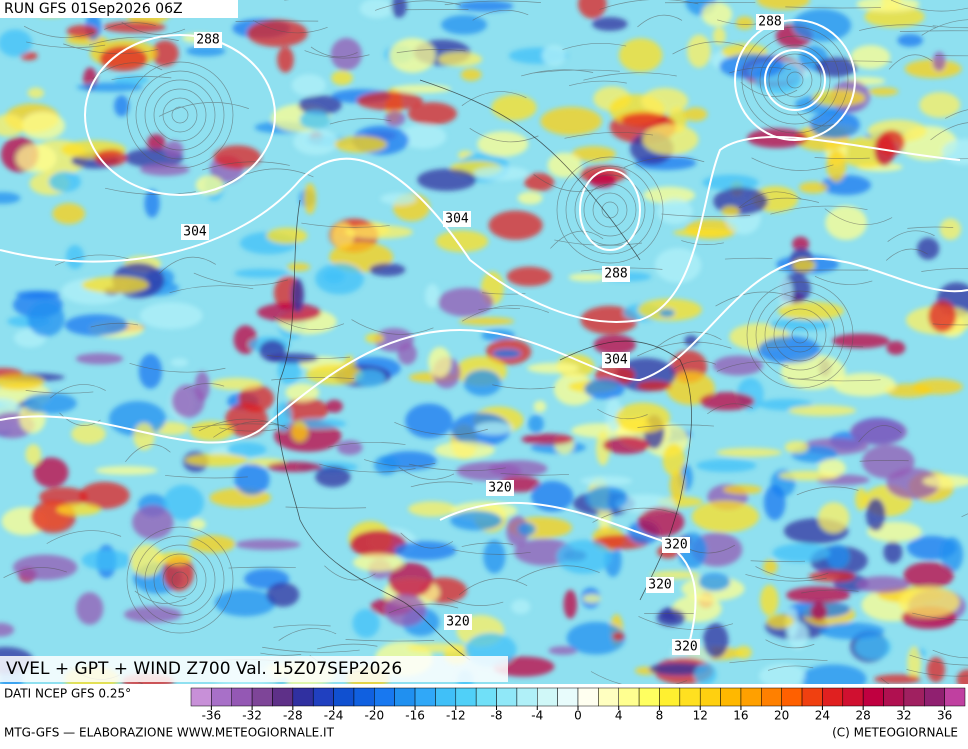 The width and height of the screenshot is (968, 749). I want to click on contour-label: 288, so click(769, 22).